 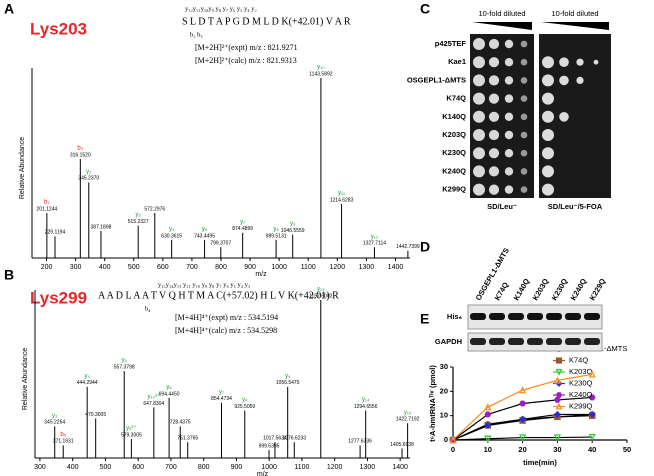 I want to click on y-axis-title: Relative Abundance, so click(x=25, y=379).